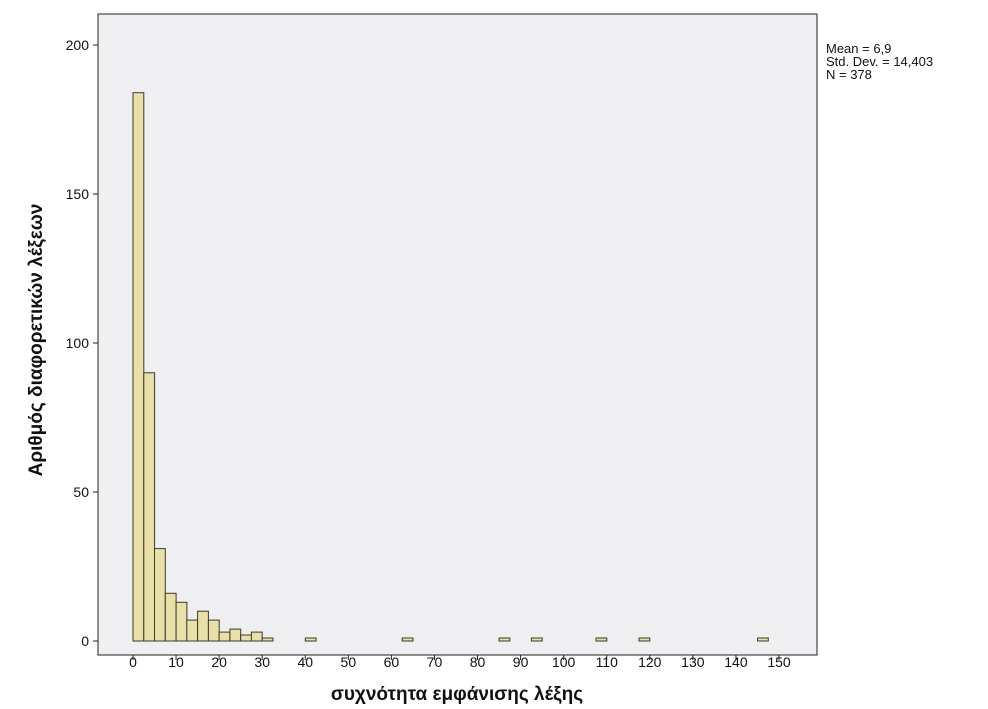 The image size is (988, 709). Describe the element at coordinates (435, 662) in the screenshot. I see `x-tick-label: 70` at that location.